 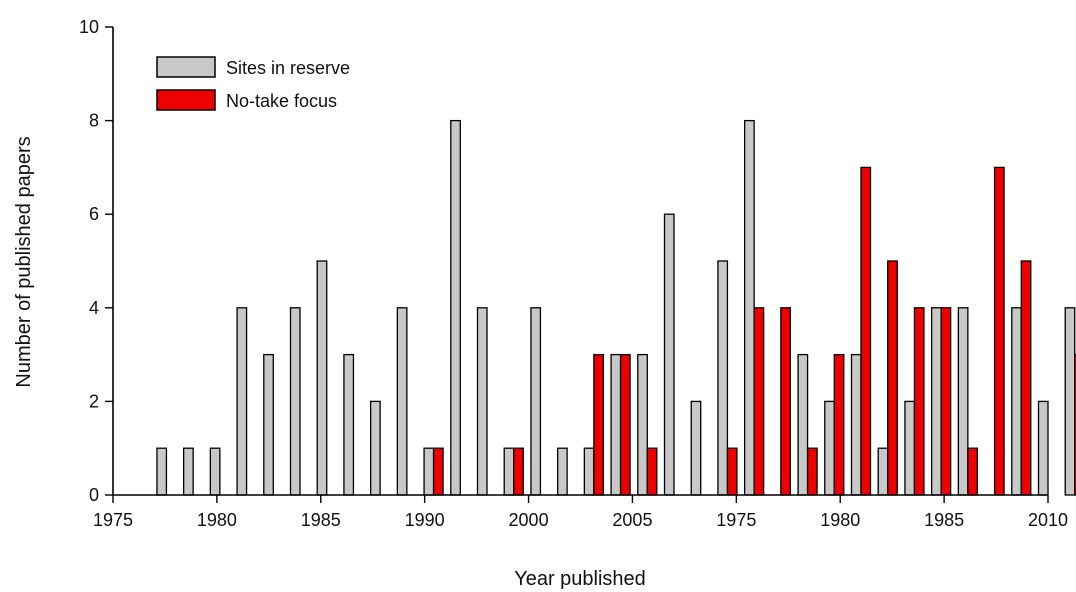 What do you see at coordinates (94, 401) in the screenshot?
I see `y-tick-label: 2` at bounding box center [94, 401].